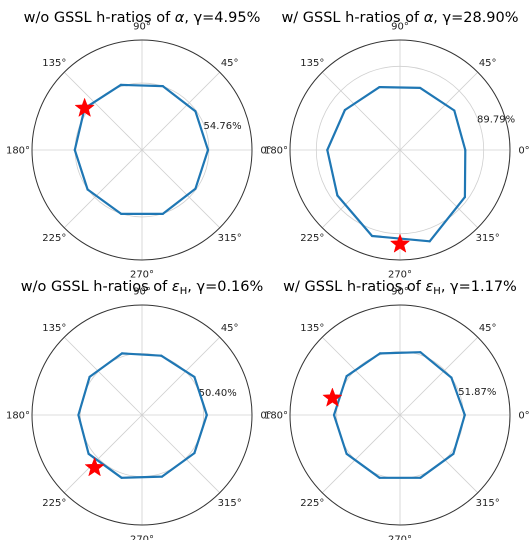 This screenshot has width=530, height=540. I want to click on chart-2-r-tick-label: 50.40%, so click(218, 393).